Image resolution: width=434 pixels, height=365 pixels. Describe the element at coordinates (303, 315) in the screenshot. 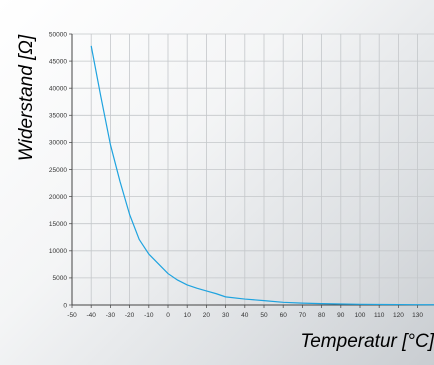

I see `x-tick-label: 70` at that location.